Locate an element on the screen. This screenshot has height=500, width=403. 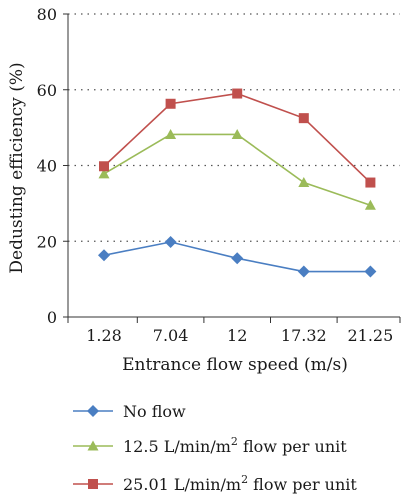
y-tick-label: 40 is located at coordinates (47, 166).